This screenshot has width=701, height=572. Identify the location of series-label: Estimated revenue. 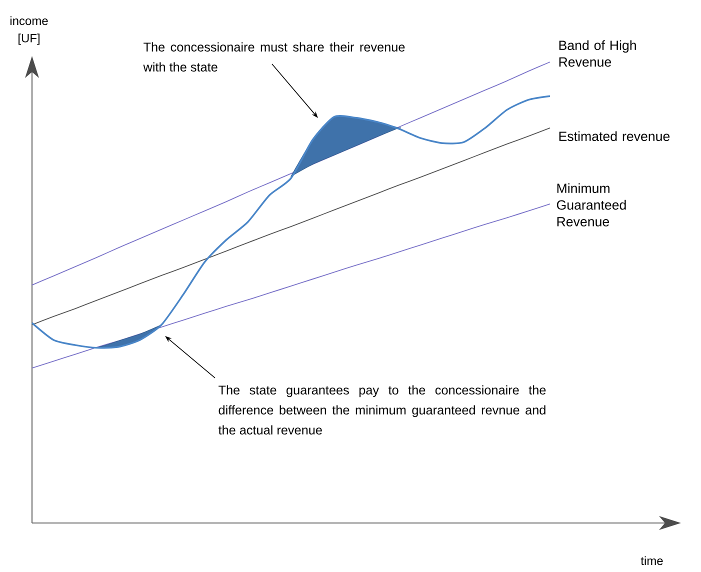
(614, 136).